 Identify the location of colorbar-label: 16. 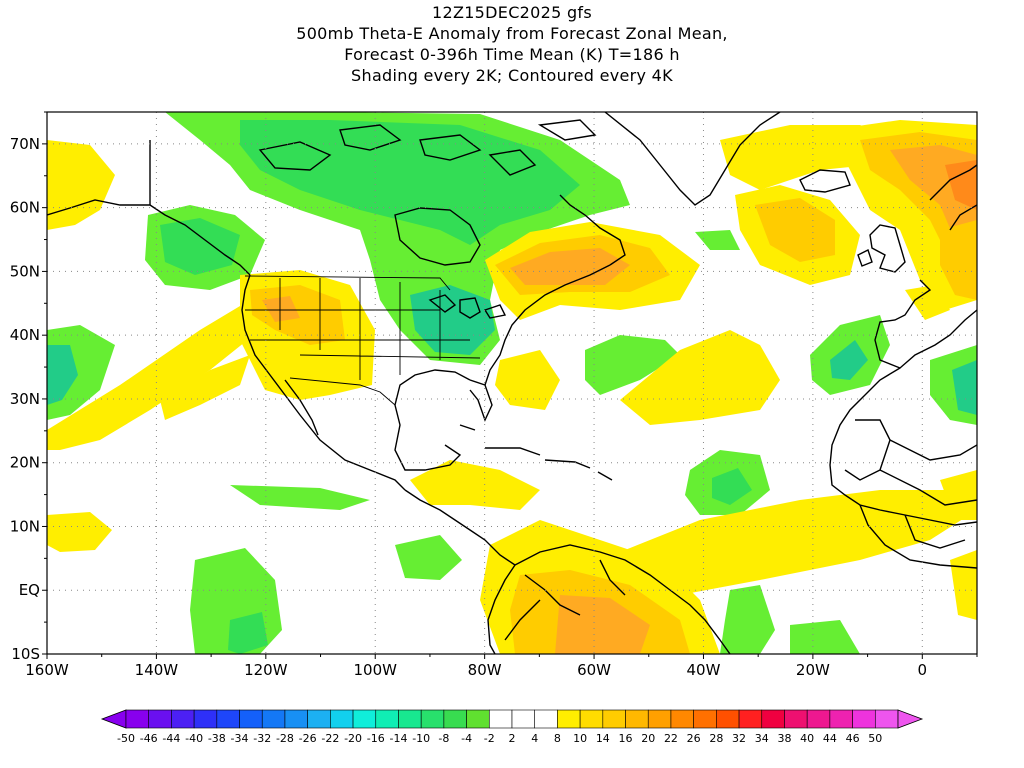
(626, 738).